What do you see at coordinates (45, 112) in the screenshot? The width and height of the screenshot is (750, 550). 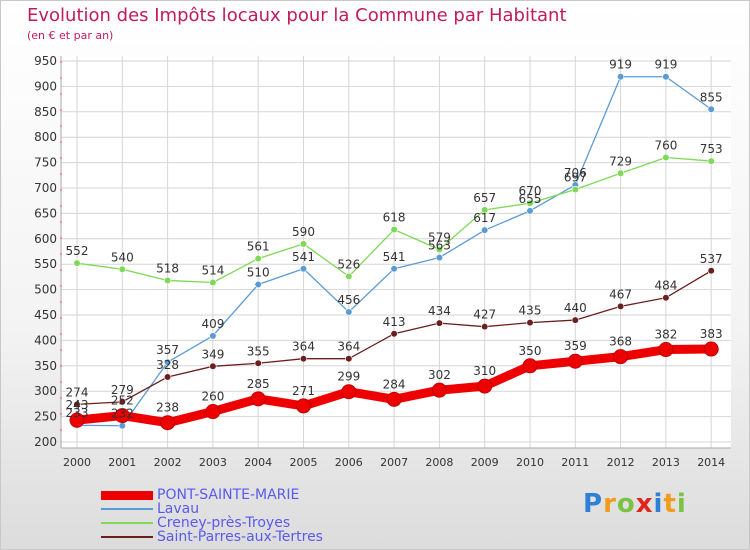 I see `y-tick-label: 850` at bounding box center [45, 112].